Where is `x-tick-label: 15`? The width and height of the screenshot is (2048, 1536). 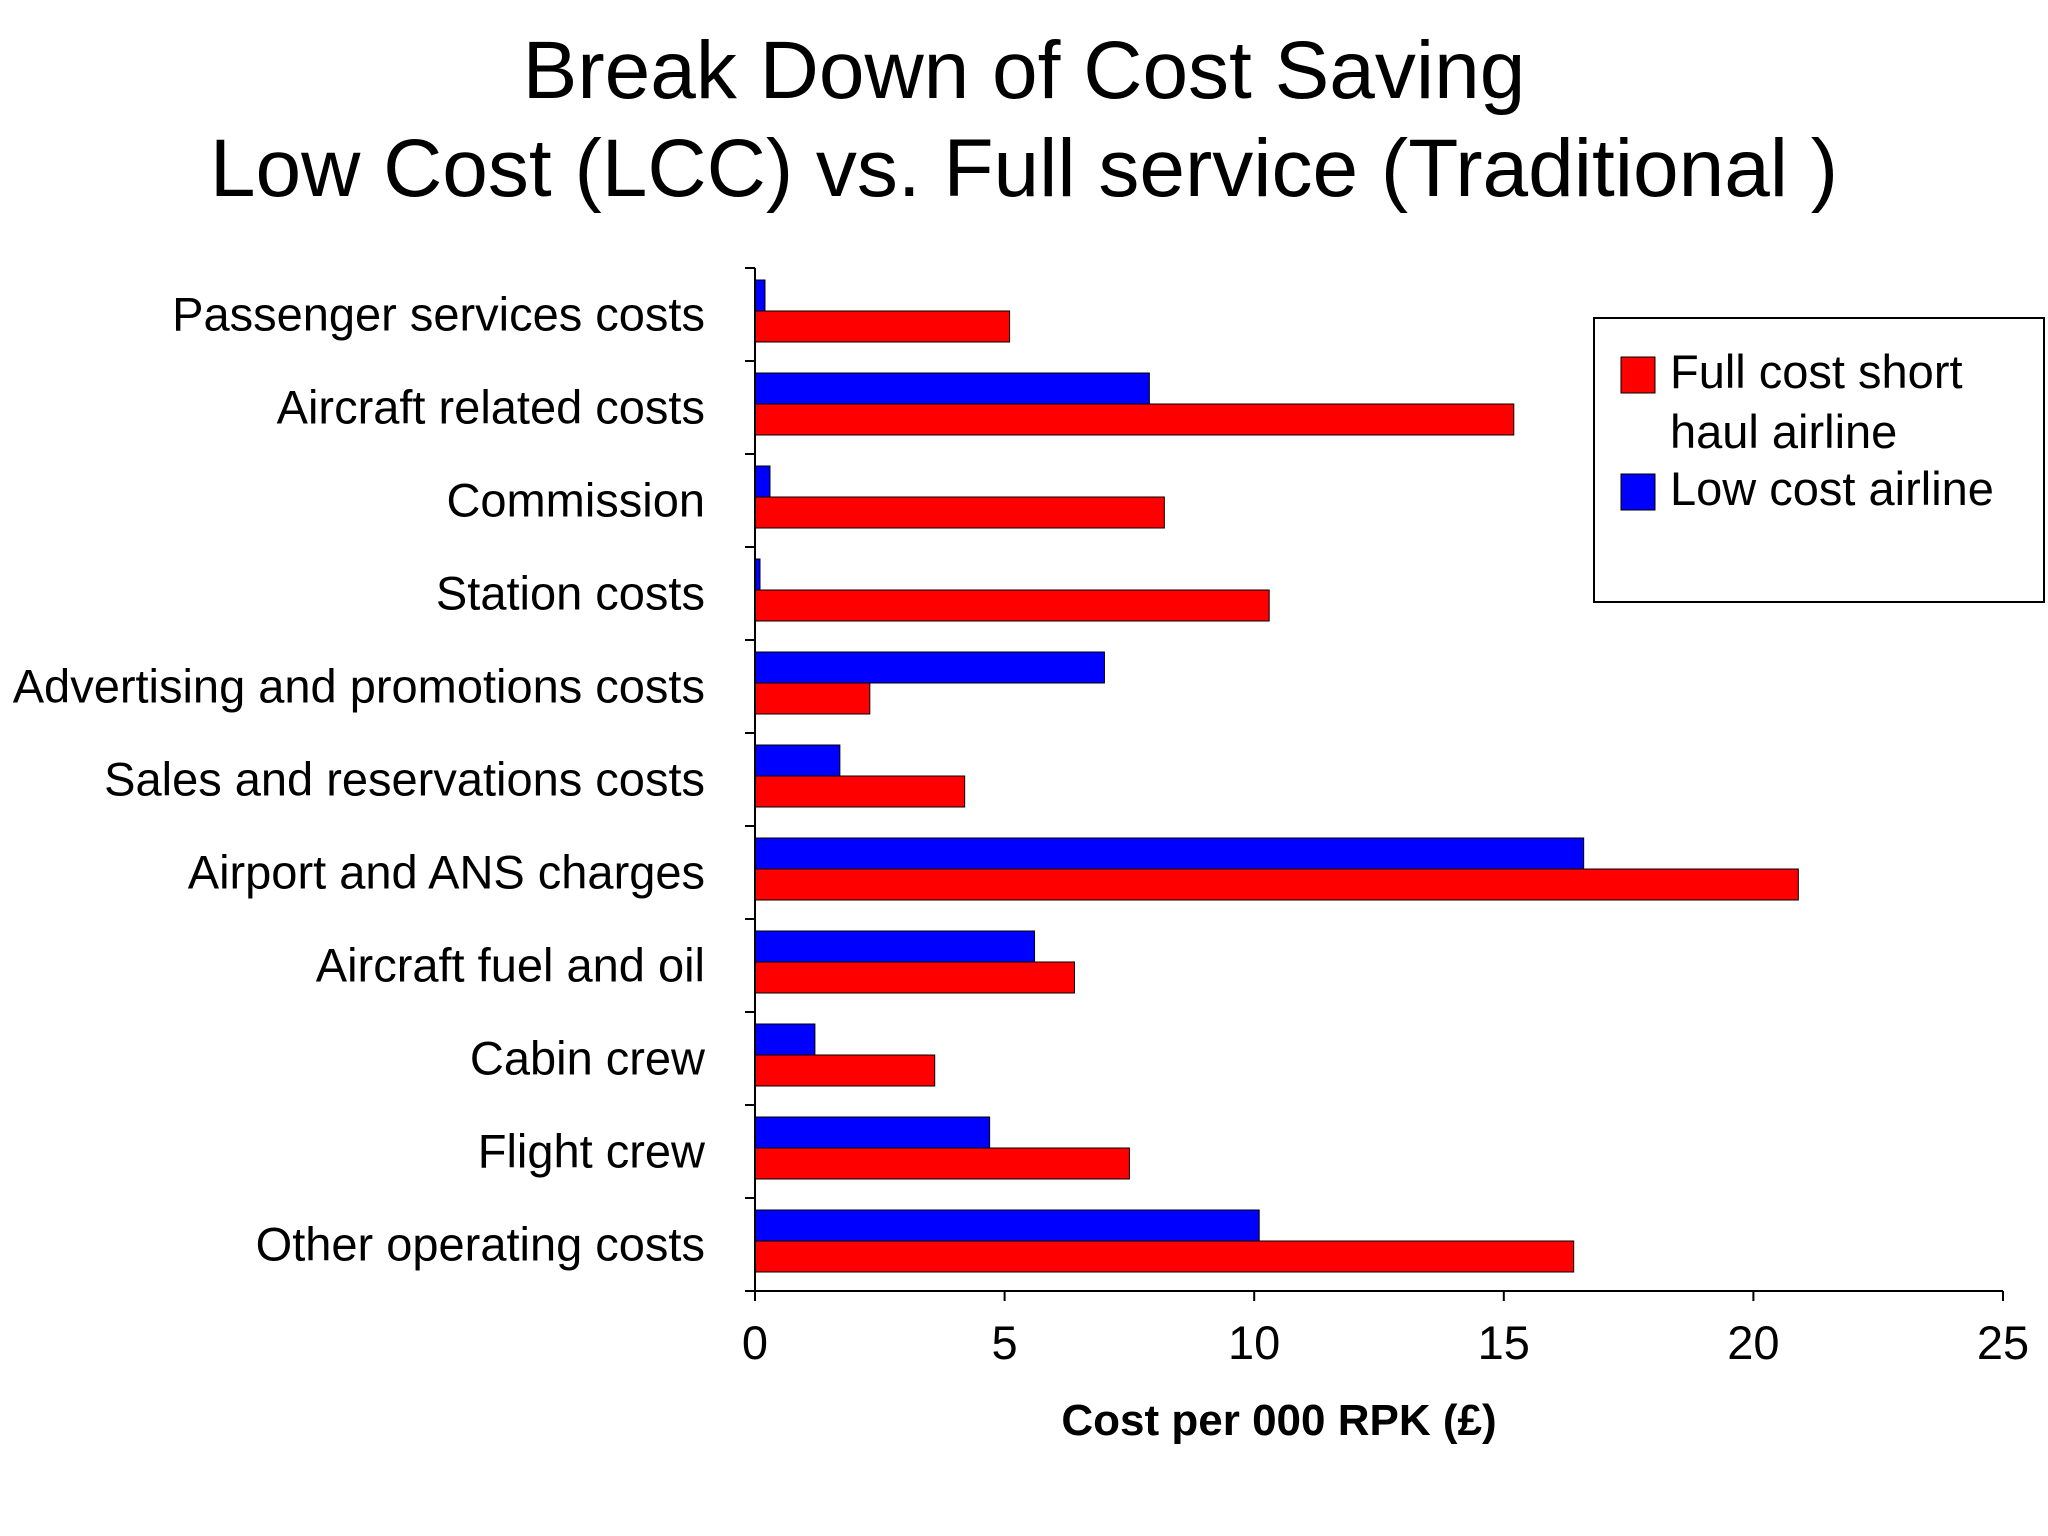
x-tick-label: 15 is located at coordinates (1504, 1342).